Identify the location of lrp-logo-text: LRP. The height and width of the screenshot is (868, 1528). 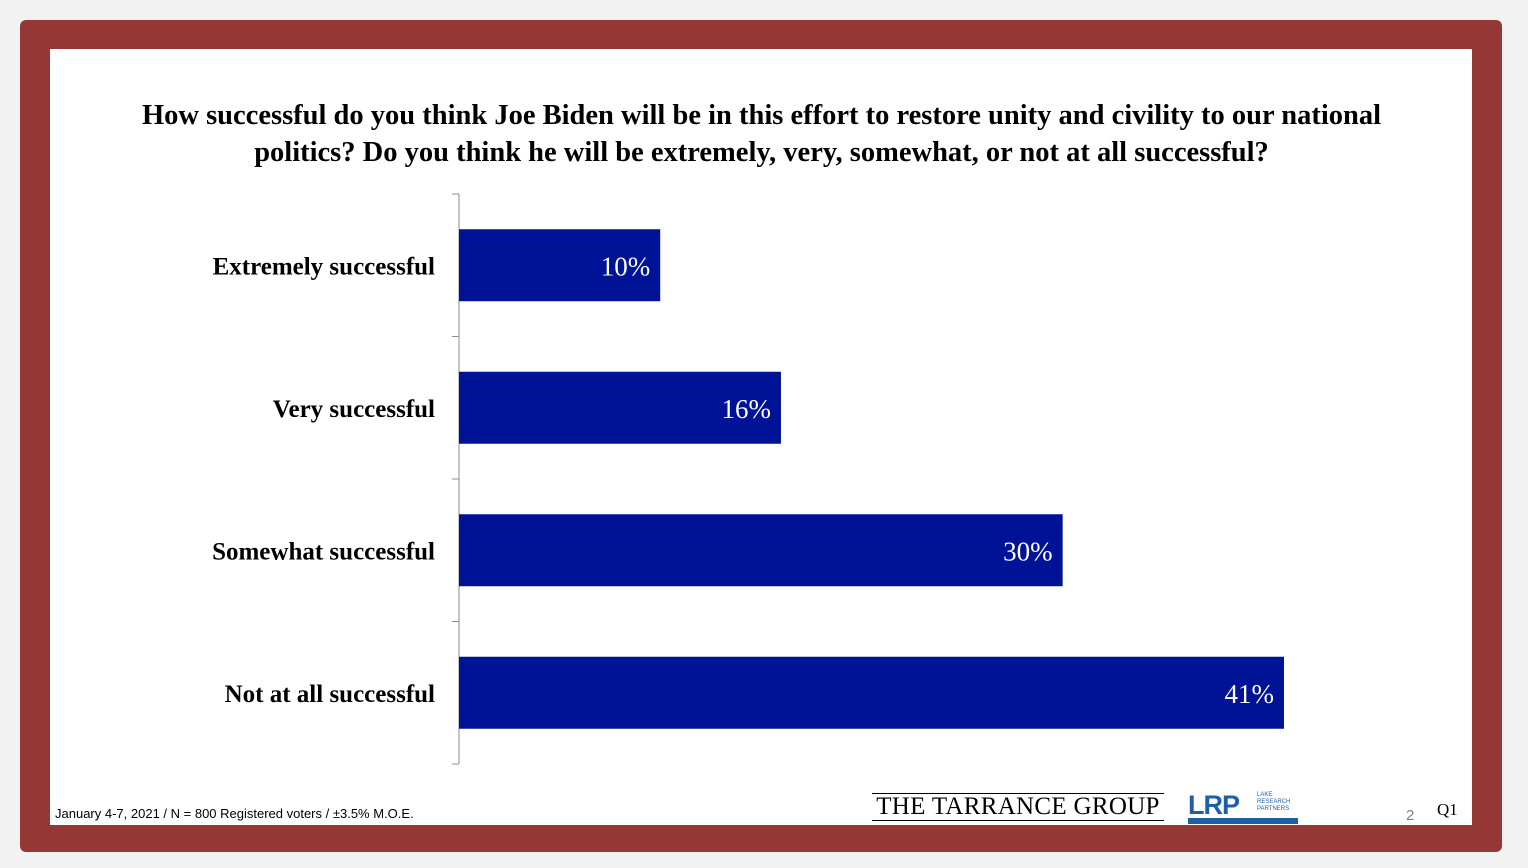
(1214, 805).